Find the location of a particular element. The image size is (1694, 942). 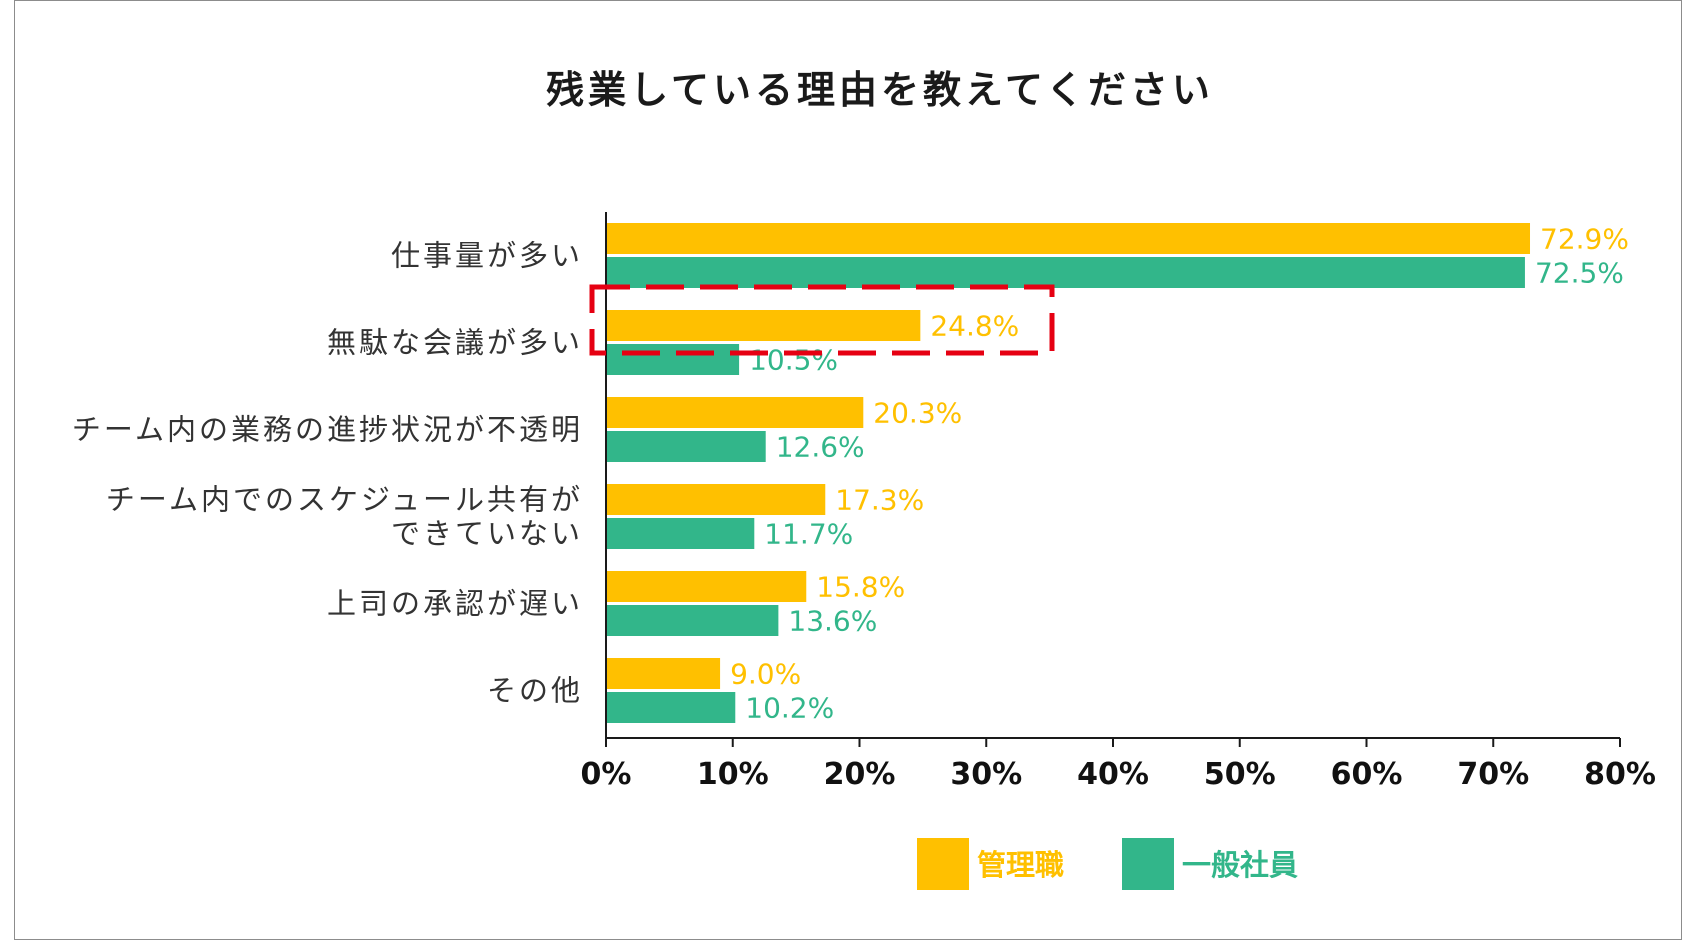

legend-swatch-employee is located at coordinates (1148, 864).